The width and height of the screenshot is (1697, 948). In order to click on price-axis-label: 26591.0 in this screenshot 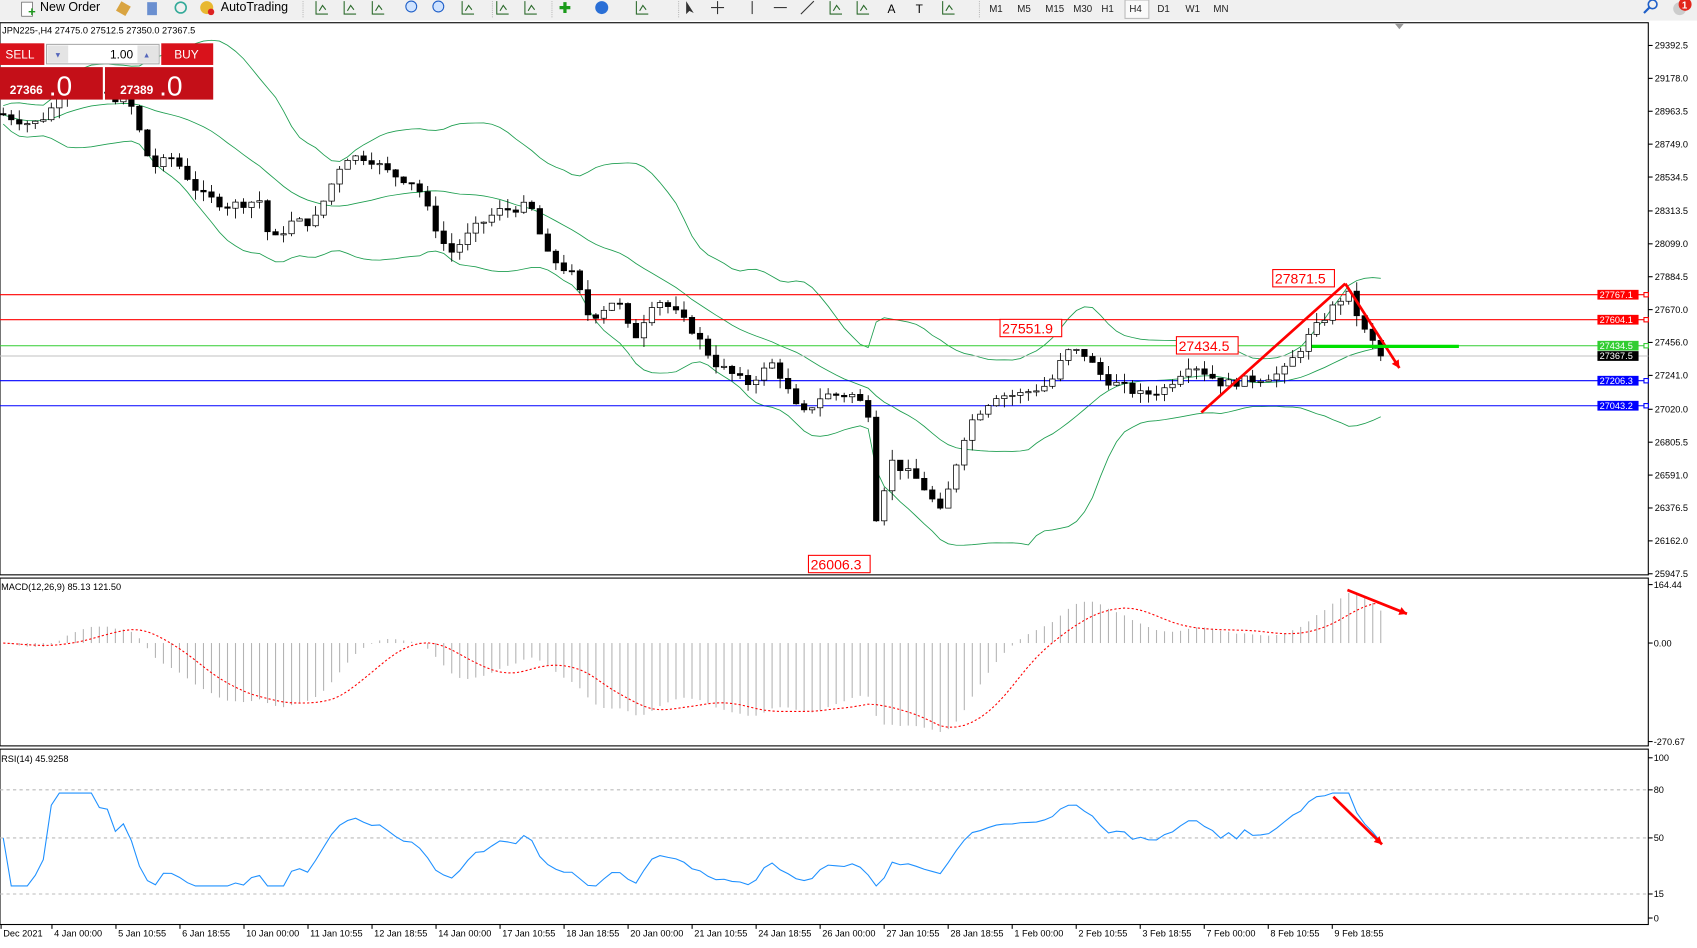, I will do `click(1671, 475)`.